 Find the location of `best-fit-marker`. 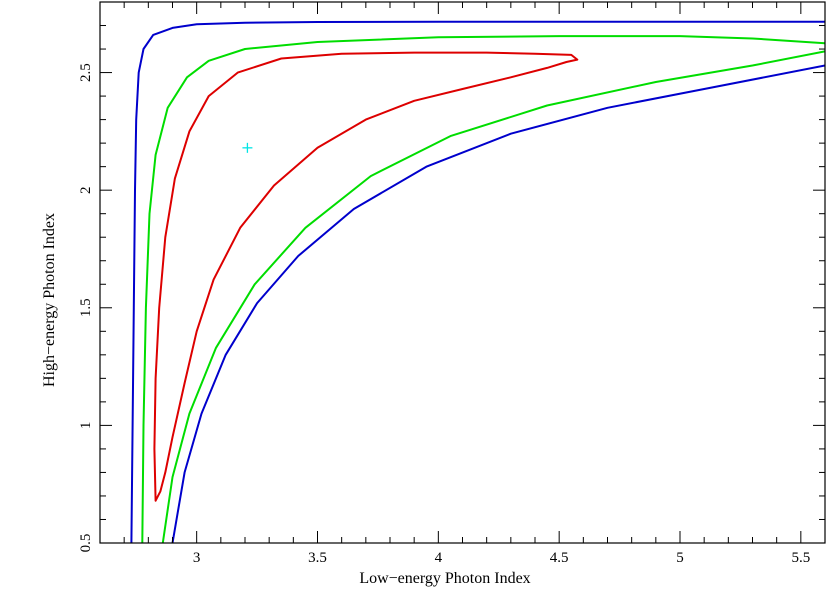

best-fit-marker is located at coordinates (247, 147).